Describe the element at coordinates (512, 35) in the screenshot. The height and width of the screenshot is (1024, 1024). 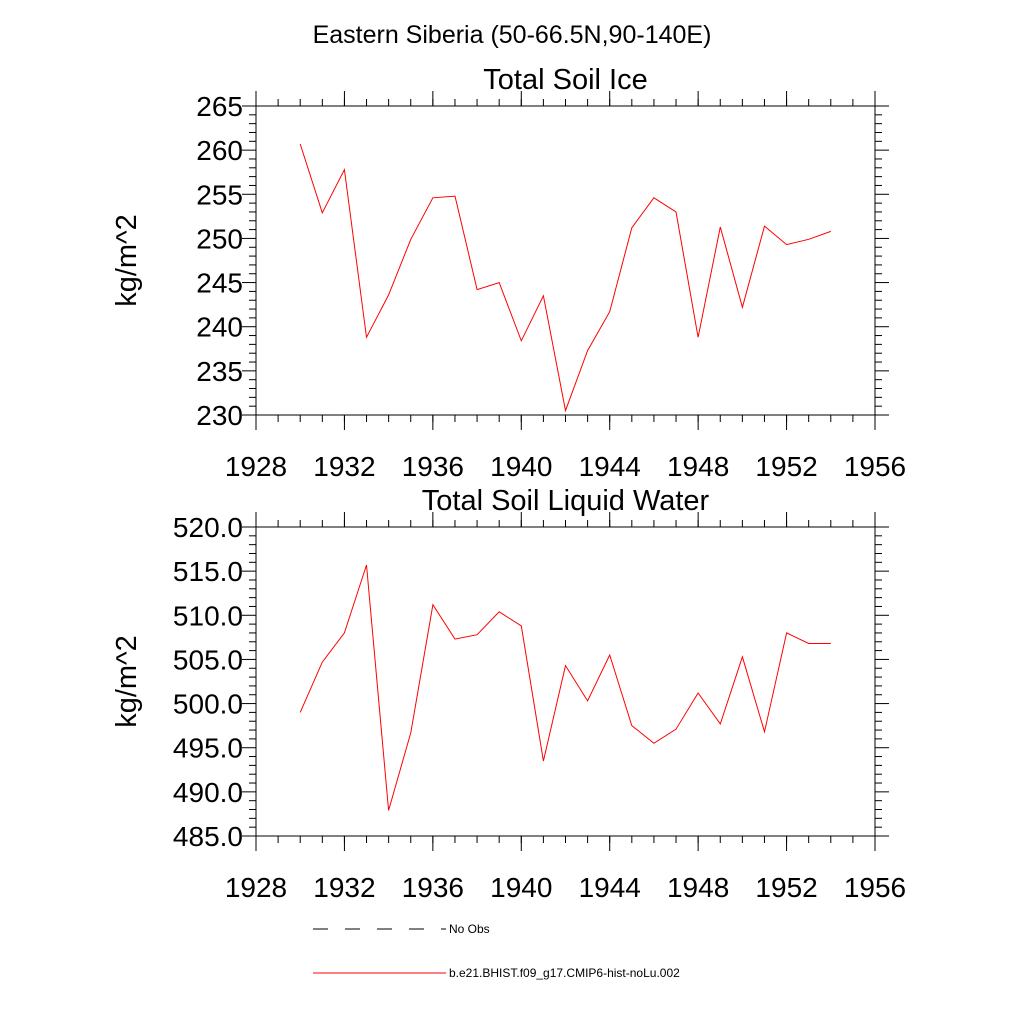
I see `figure-title: Eastern Siberia (50-66.5N,90-140E)` at that location.